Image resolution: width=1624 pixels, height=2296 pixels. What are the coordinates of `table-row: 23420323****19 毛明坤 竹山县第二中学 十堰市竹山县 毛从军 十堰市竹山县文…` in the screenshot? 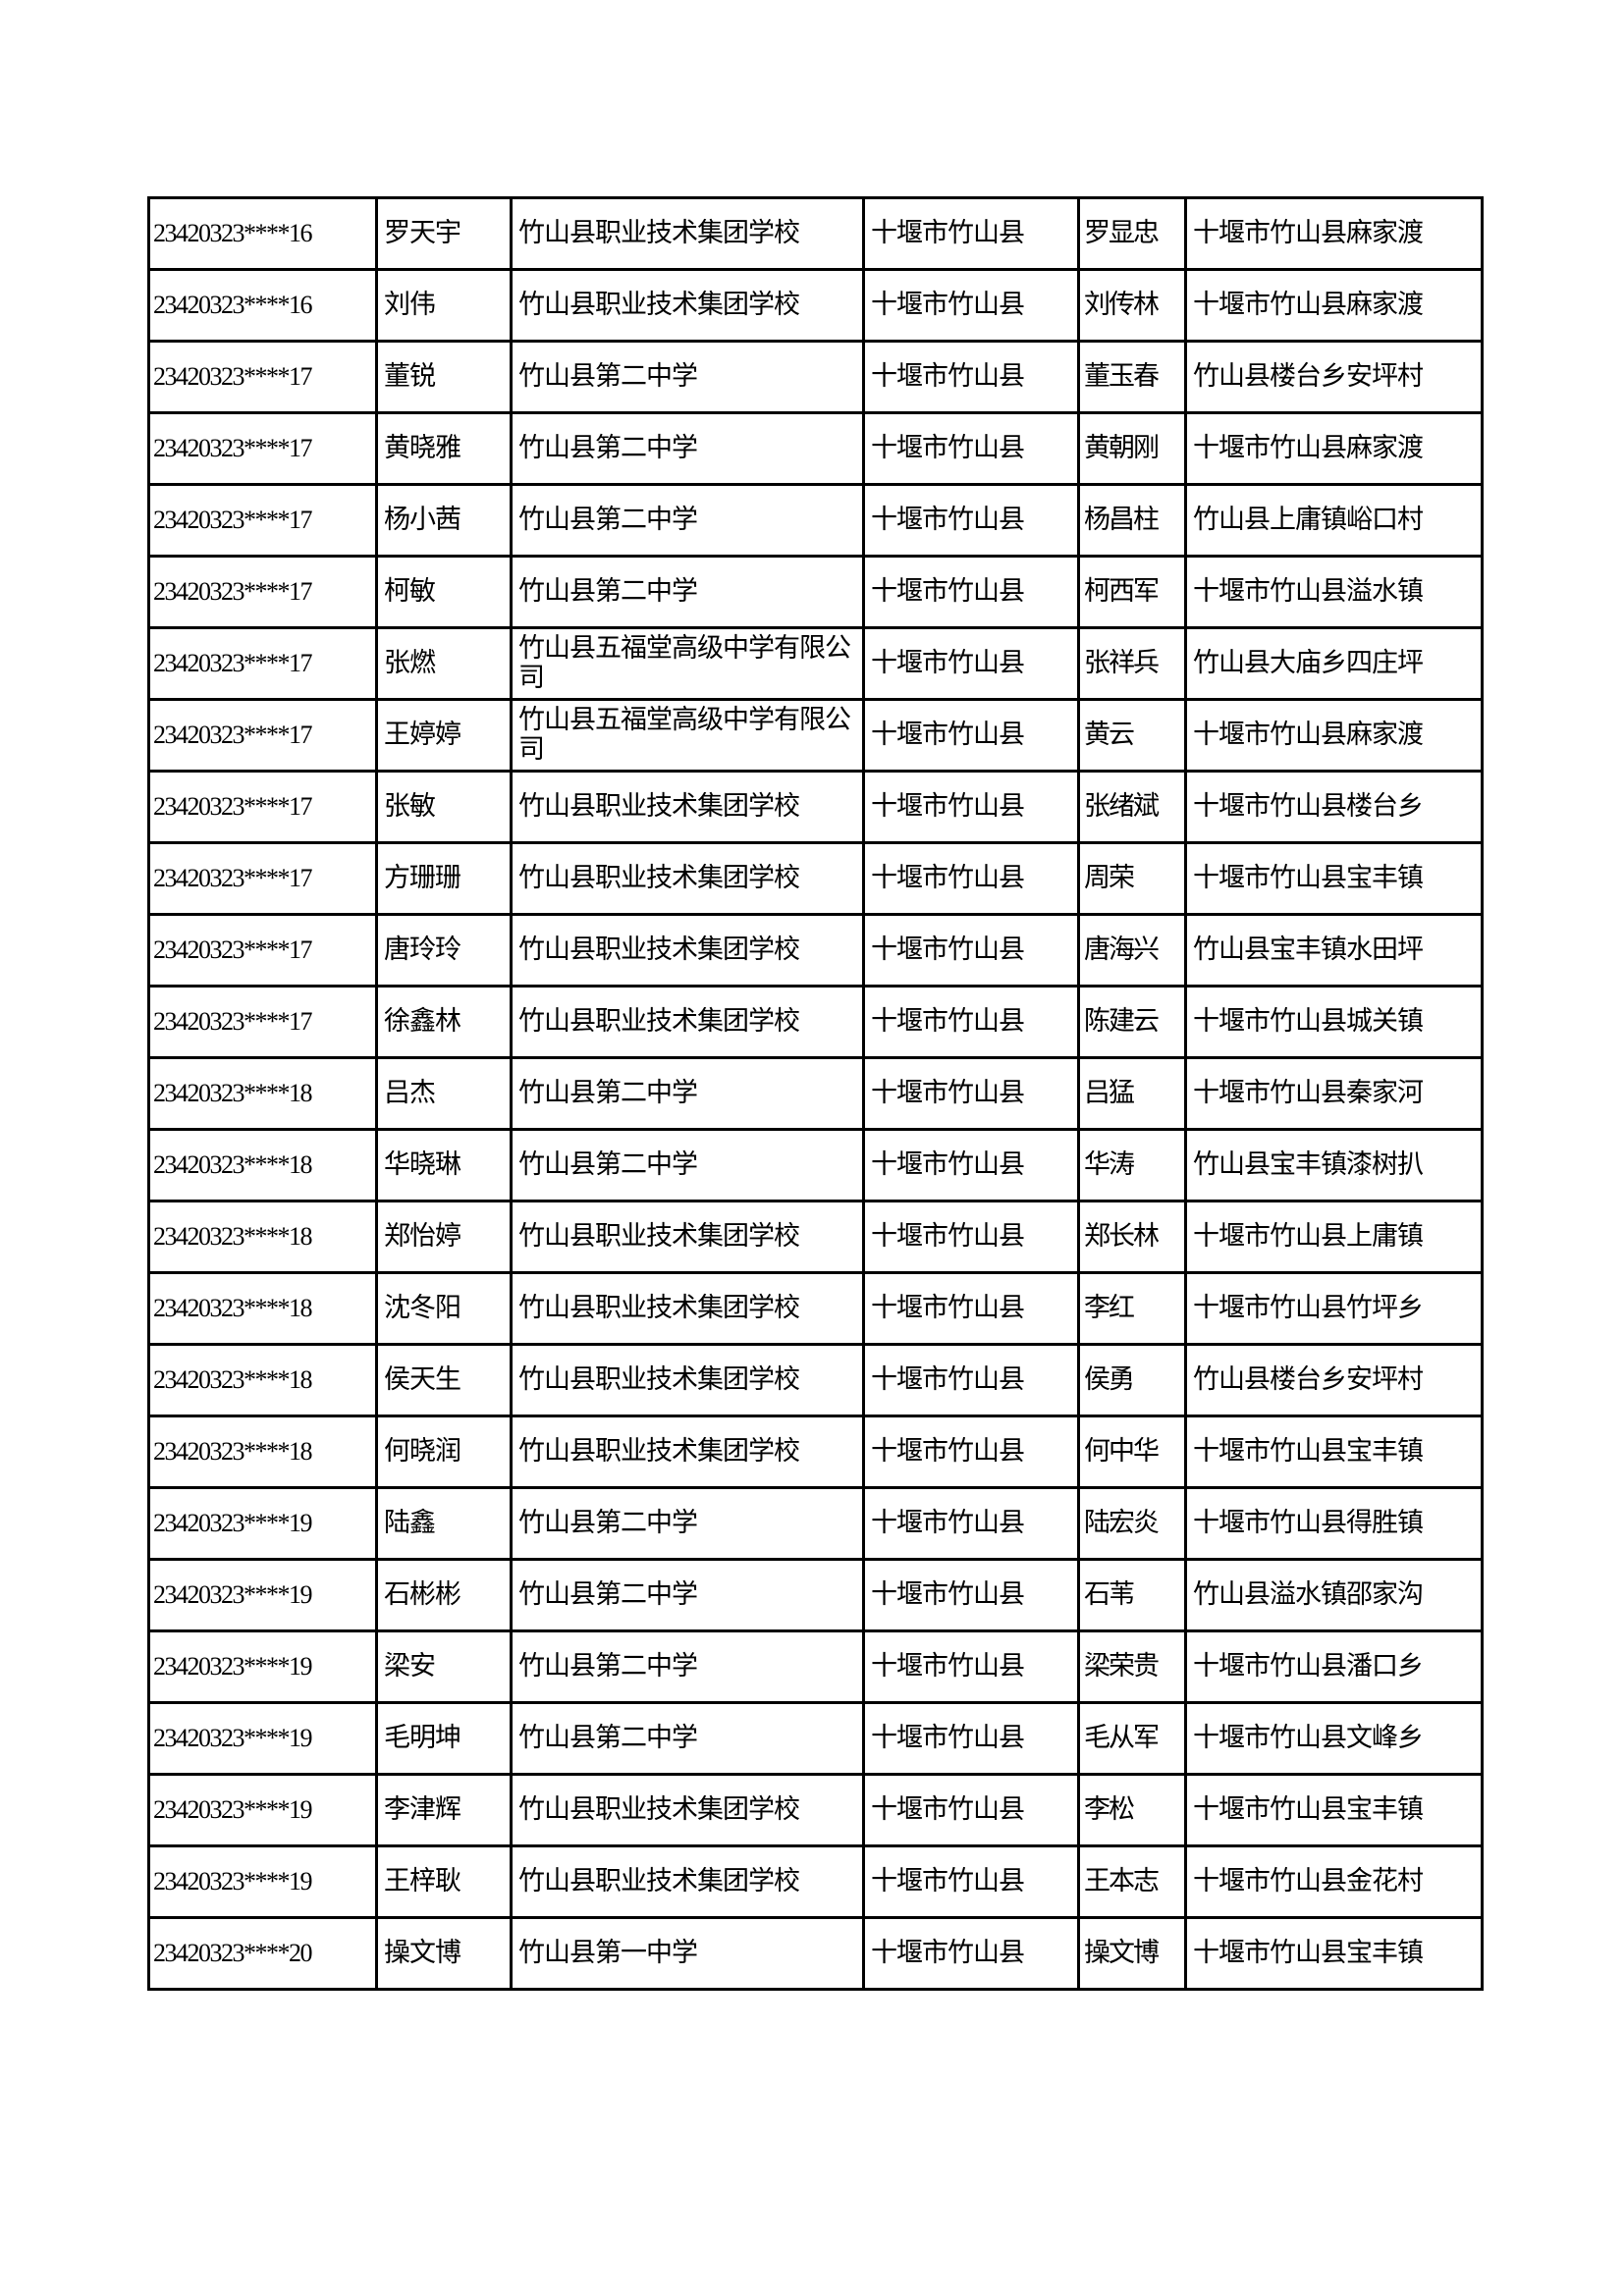 It's located at (815, 1738).